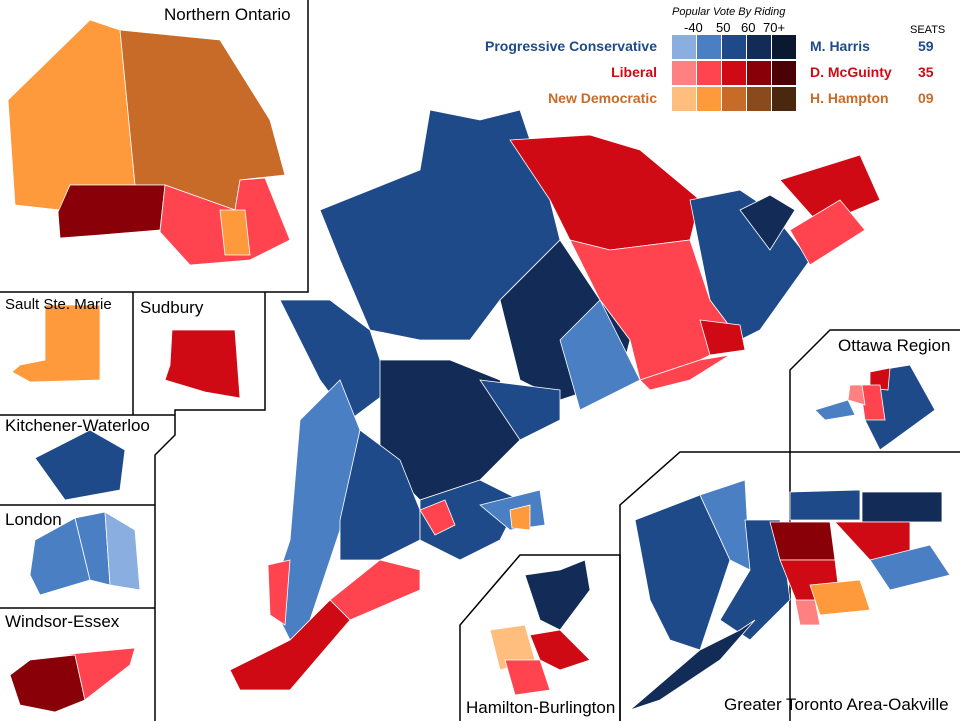 The height and width of the screenshot is (721, 960). I want to click on inset-label-gta: Greater Toronto Area-Oakville, so click(836, 704).